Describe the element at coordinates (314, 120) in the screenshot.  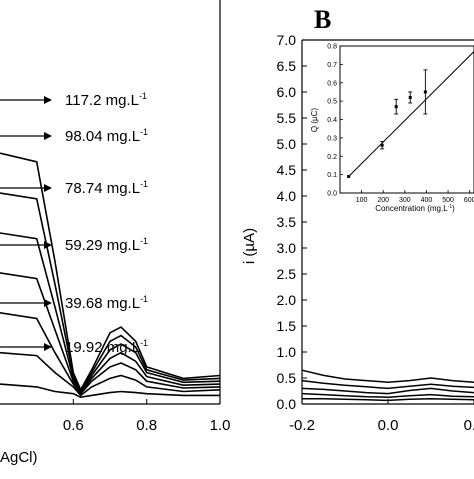
I see `inset-y-label: Q (µC)` at that location.